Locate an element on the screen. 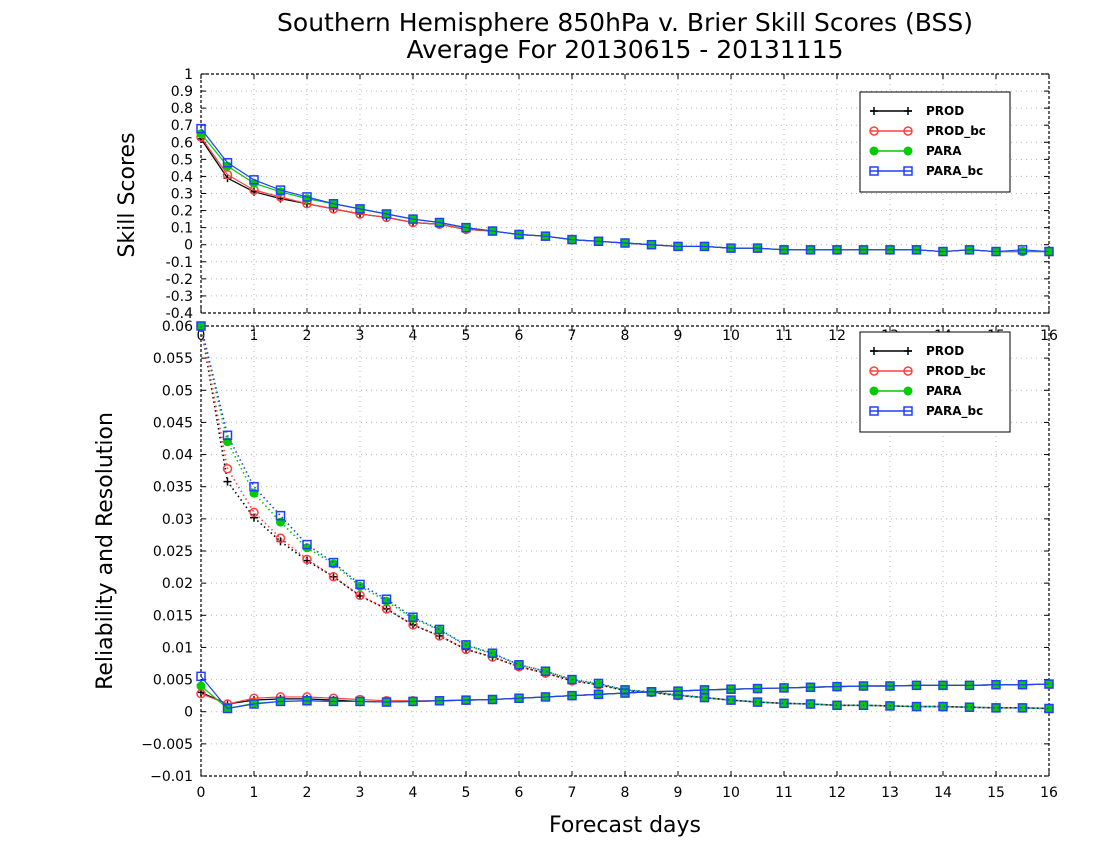  y-tick-label: 0.03 is located at coordinates (177, 520).